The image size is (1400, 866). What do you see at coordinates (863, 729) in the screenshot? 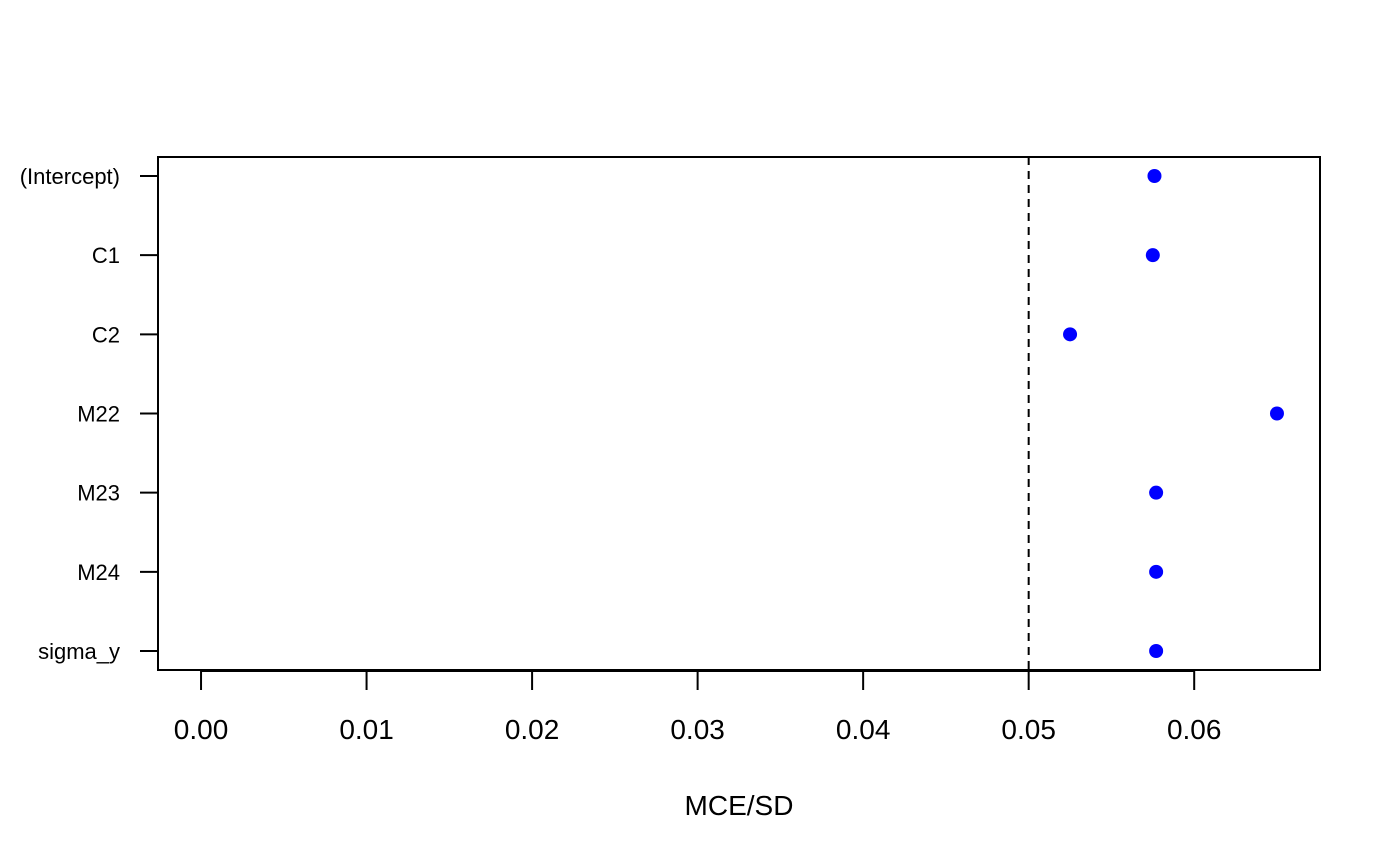
I see `x-tick-label: 0.04` at bounding box center [863, 729].